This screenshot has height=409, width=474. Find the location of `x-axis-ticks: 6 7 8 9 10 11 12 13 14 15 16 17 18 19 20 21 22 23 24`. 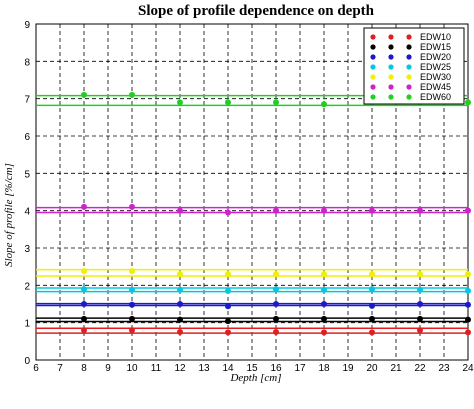

x-axis-ticks: 6 7 8 9 10 11 12 13 14 15 16 17 18 19 20 21 22 23 24 is located at coordinates (253, 368).